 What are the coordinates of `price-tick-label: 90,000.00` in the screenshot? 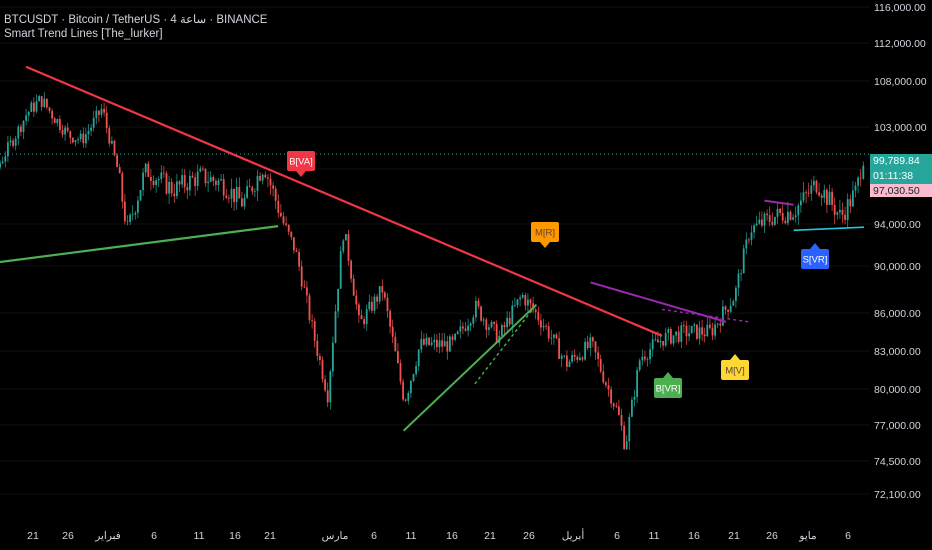 It's located at (897, 267).